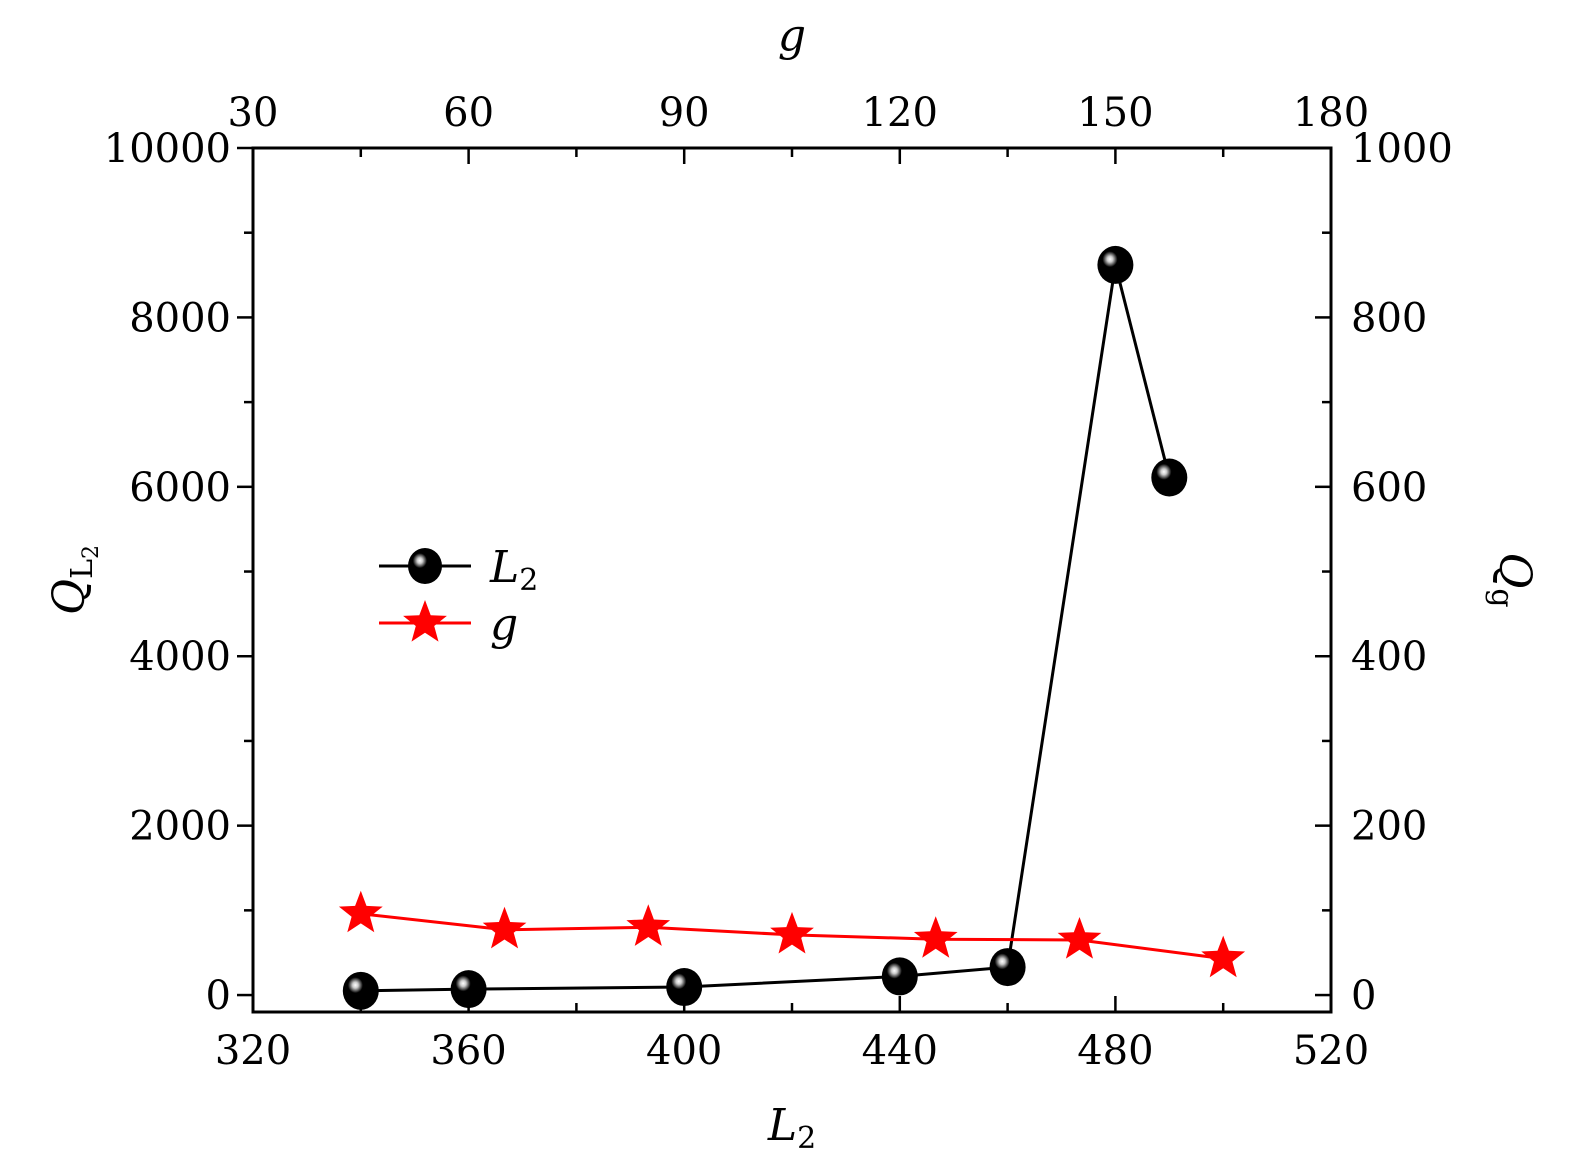  I want to click on right-y-tick-label: 200, so click(1389, 827).